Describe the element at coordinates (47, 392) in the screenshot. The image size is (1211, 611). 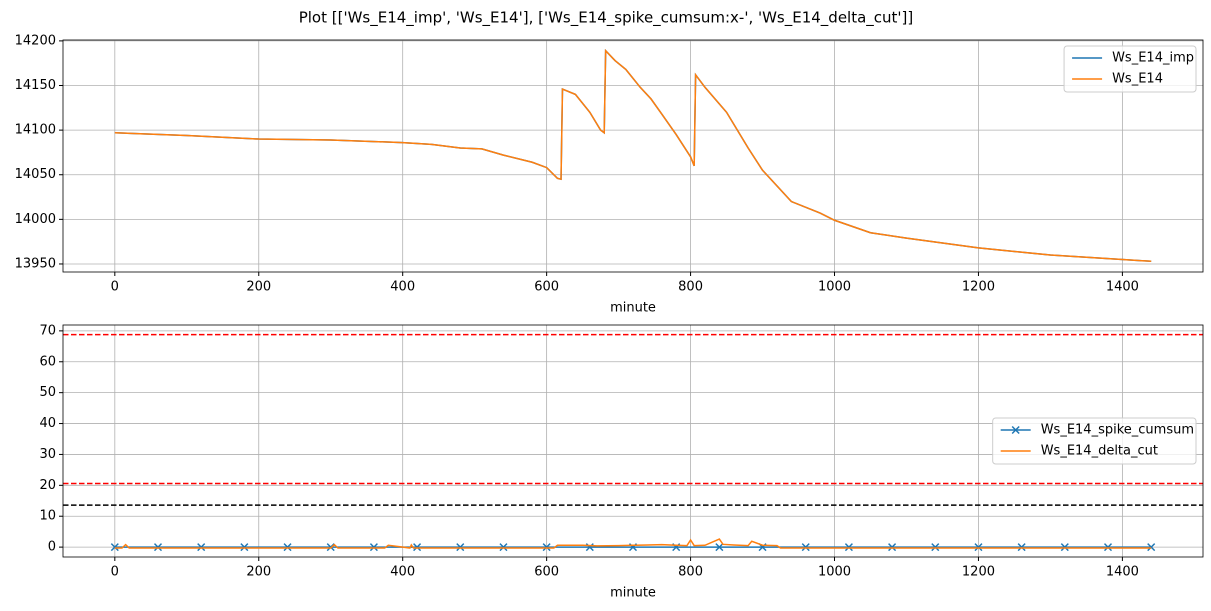
I see `y-tick-label: 50` at that location.